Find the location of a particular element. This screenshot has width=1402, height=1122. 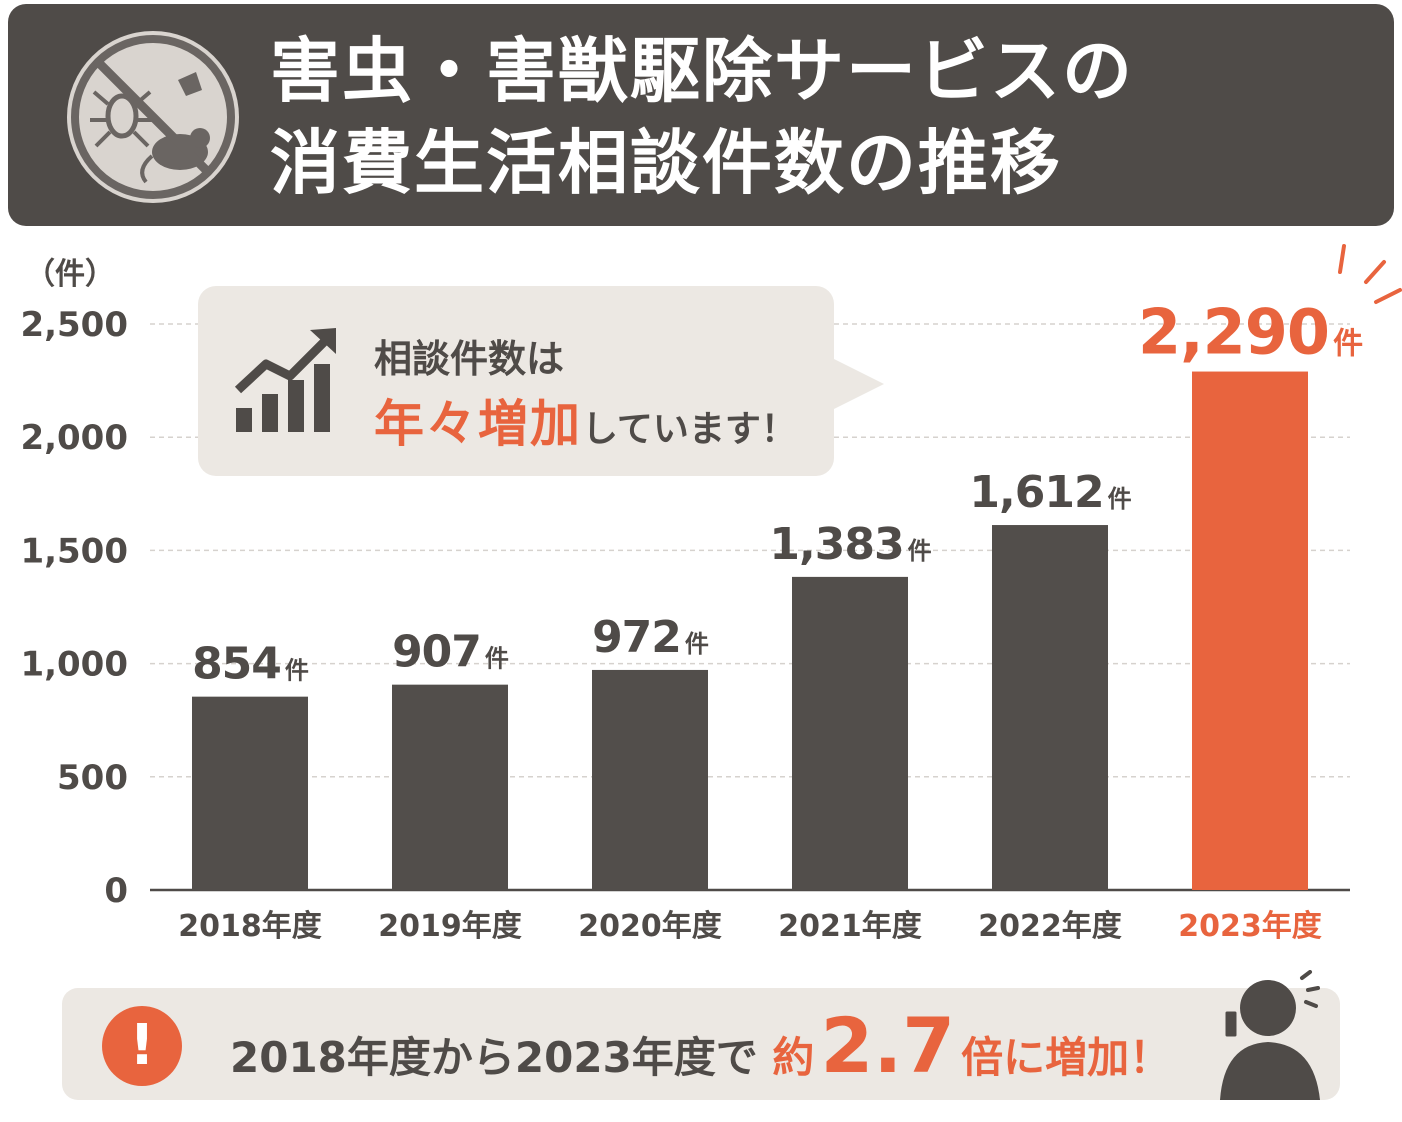

summary-part1: 2018年度から2023年度で is located at coordinates (494, 1057).